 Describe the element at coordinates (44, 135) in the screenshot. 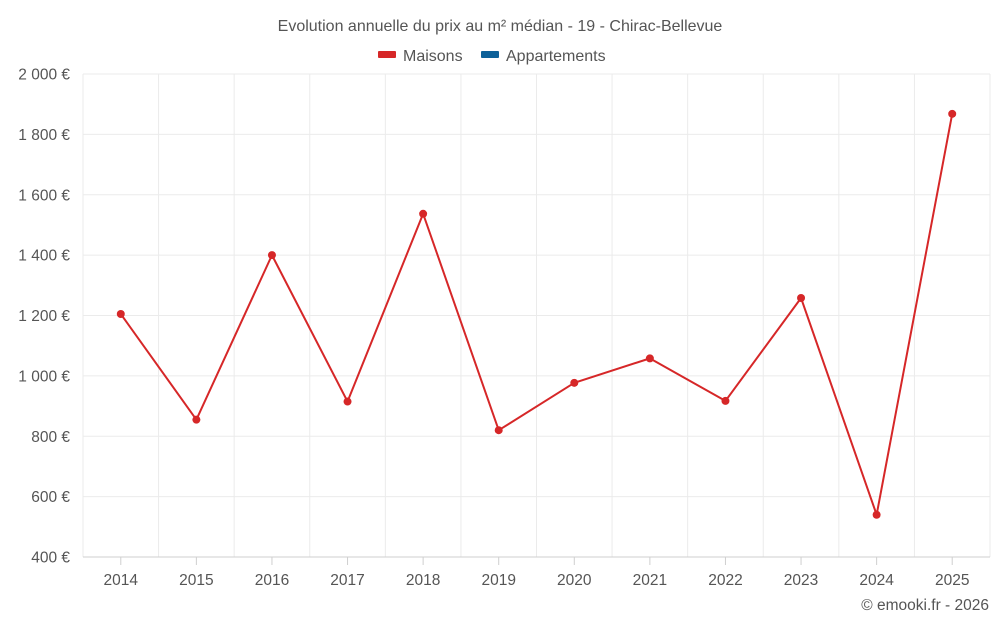

I see `y-tick-label: 1 800 €` at that location.